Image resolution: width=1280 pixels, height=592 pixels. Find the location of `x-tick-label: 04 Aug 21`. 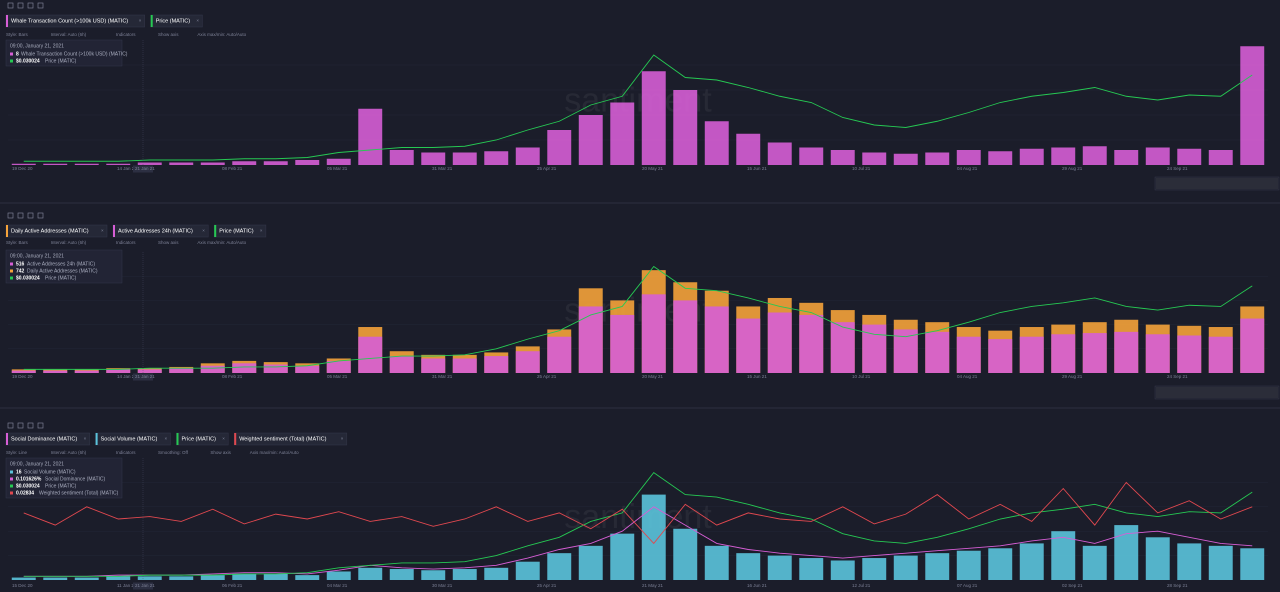

x-tick-label: 04 Aug 21 is located at coordinates (967, 168).